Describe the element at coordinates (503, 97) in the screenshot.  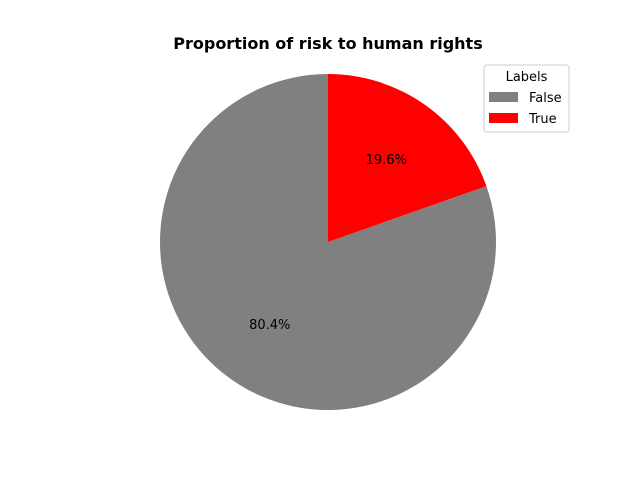
I see `legend-swatch-false` at that location.